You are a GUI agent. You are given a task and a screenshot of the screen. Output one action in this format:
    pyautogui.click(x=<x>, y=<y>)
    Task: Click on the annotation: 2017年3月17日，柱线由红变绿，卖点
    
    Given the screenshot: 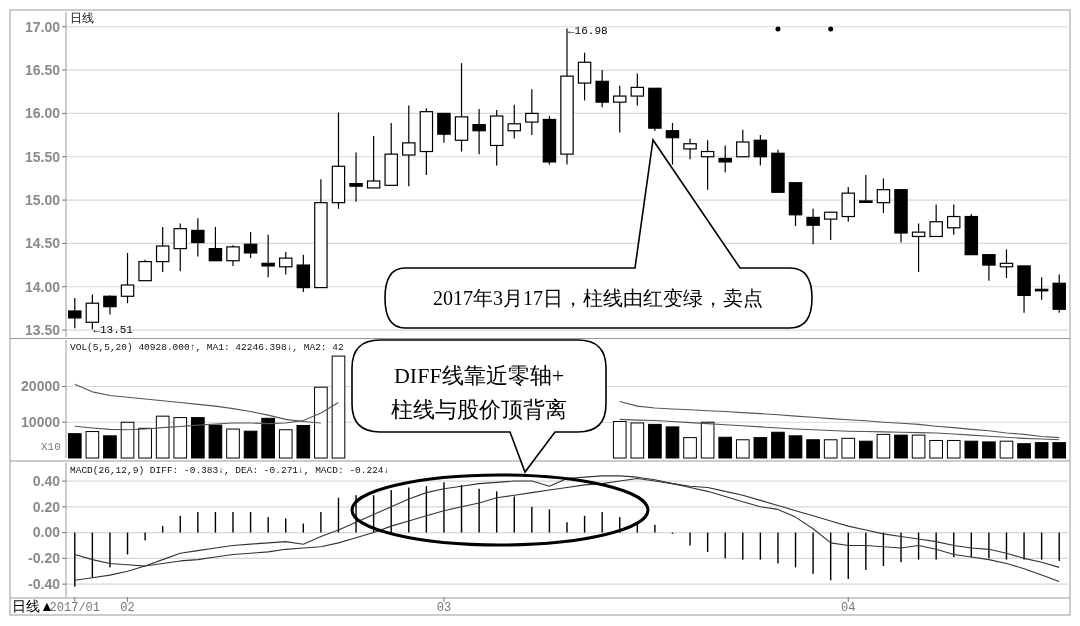 What is the action you would take?
    pyautogui.click(x=598, y=298)
    